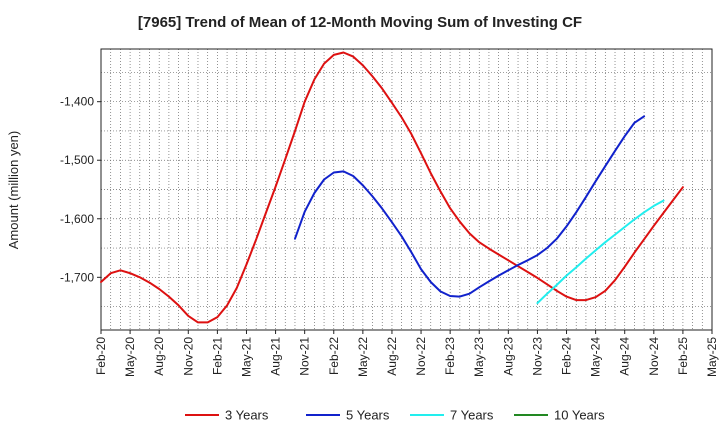 This screenshot has height=440, width=720. Describe the element at coordinates (77, 219) in the screenshot. I see `y-tick-label: -1,600` at that location.